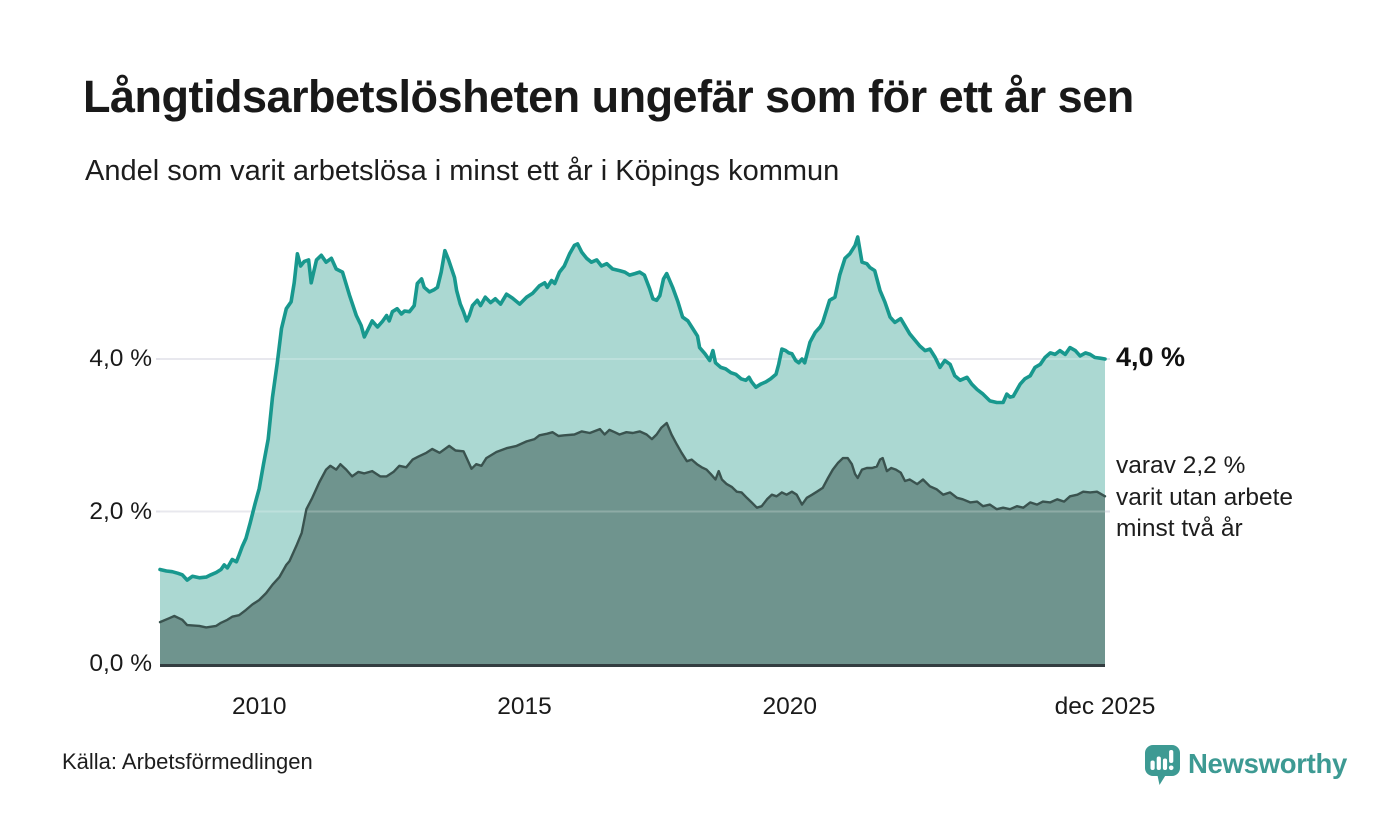  I want to click on newsworthy-logo-icon, so click(1162, 765).